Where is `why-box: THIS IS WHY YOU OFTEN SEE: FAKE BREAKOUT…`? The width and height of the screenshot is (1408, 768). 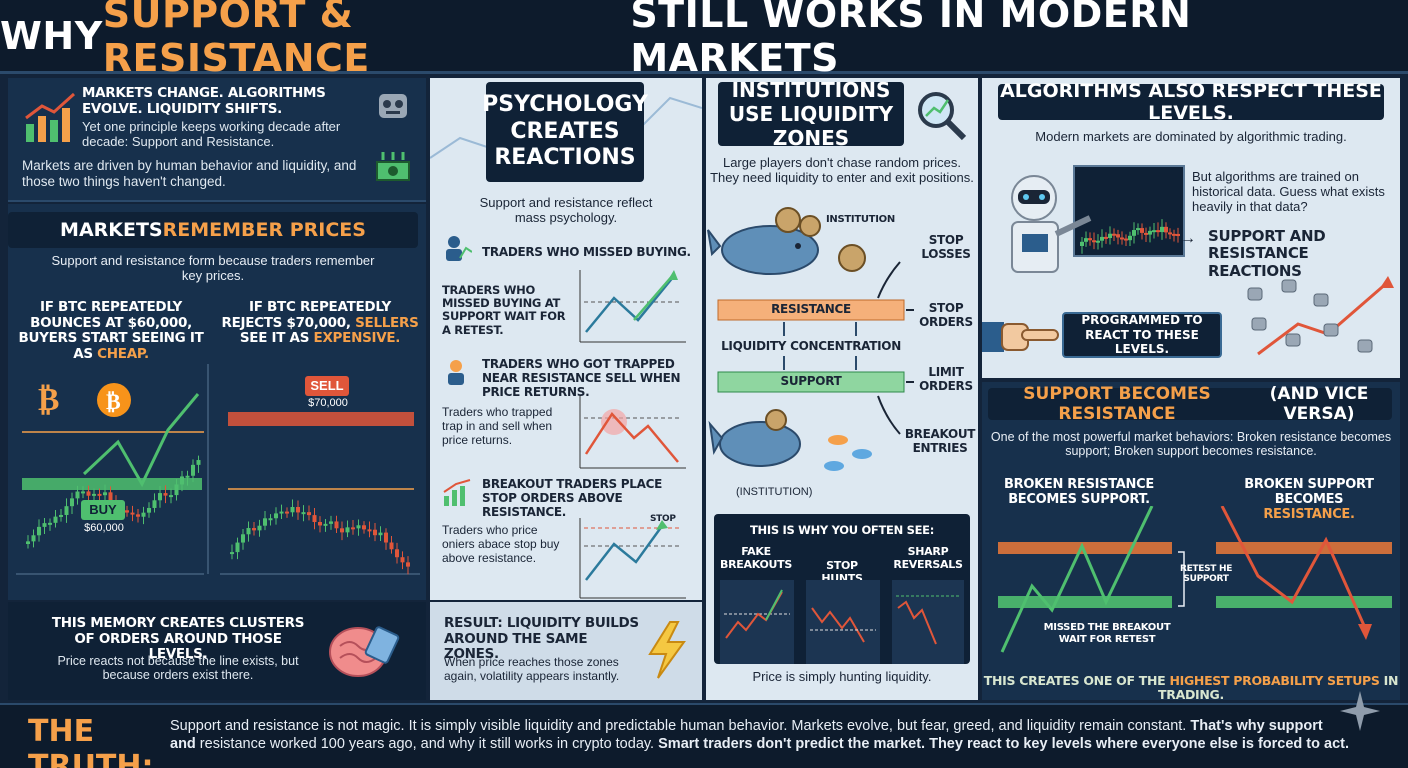
why-box: THIS IS WHY YOU OFTEN SEE: FAKE BREAKOUT… is located at coordinates (842, 589).